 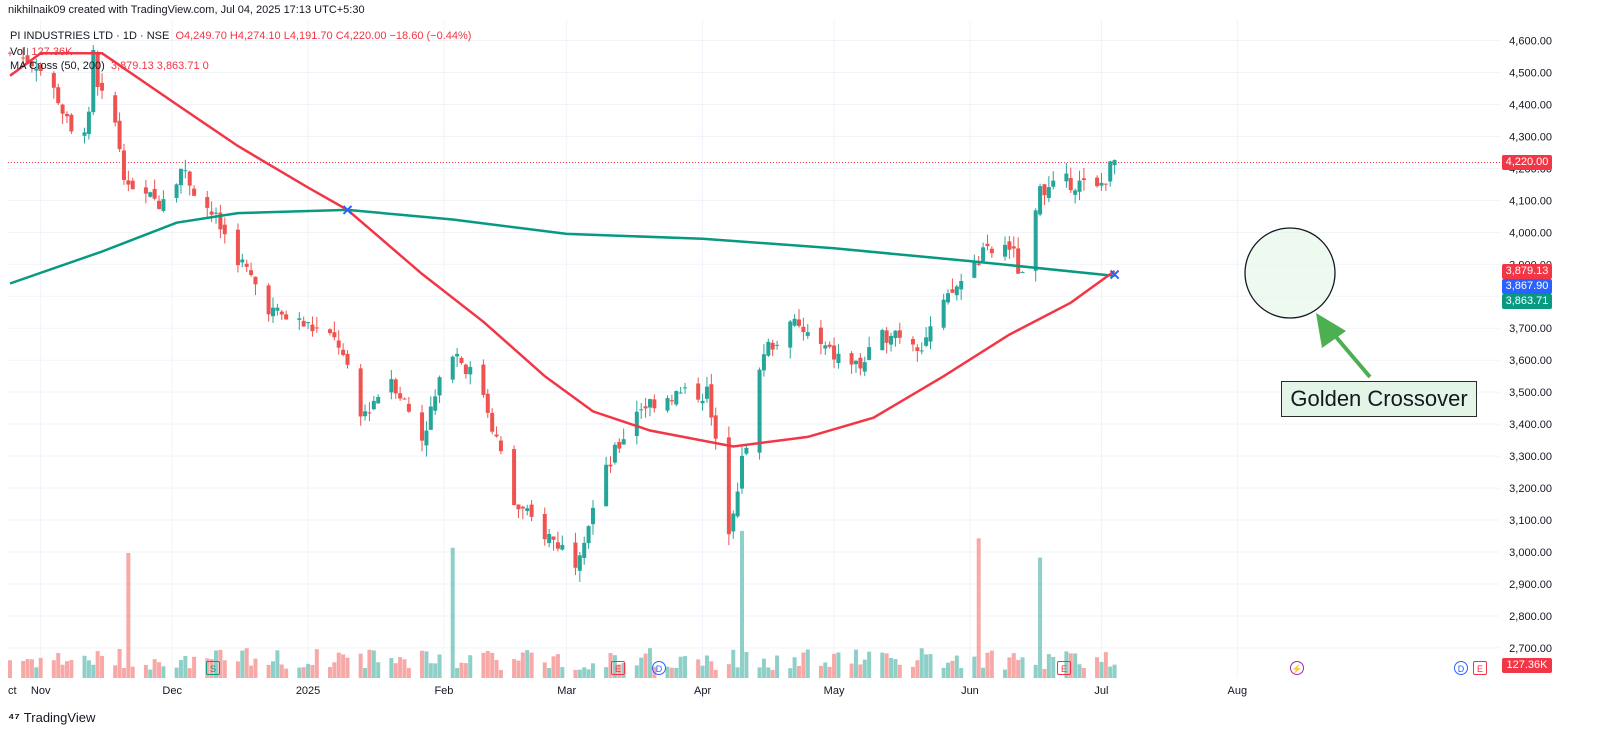 What do you see at coordinates (1297, 668) in the screenshot?
I see `flash-event-icon: ⚡` at bounding box center [1297, 668].